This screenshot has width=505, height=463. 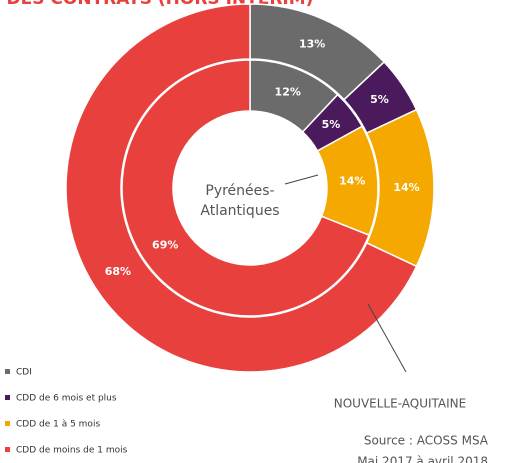 I want to click on source: Source : ACOSS MSA, so click(x=426, y=441).